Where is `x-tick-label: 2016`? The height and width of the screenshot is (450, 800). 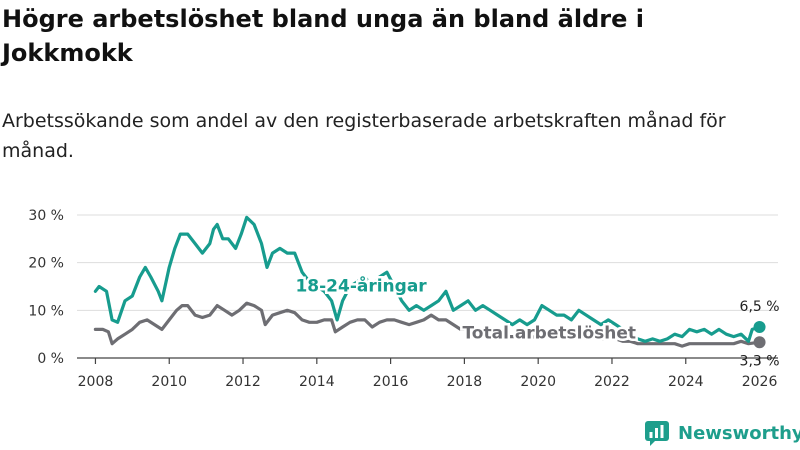 x-tick-label: 2016 is located at coordinates (391, 382).